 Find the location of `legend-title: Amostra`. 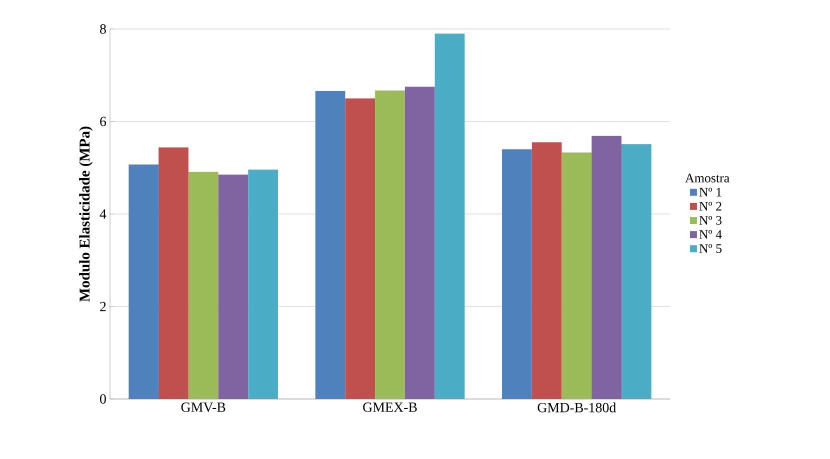

legend-title: Amostra is located at coordinates (707, 178).